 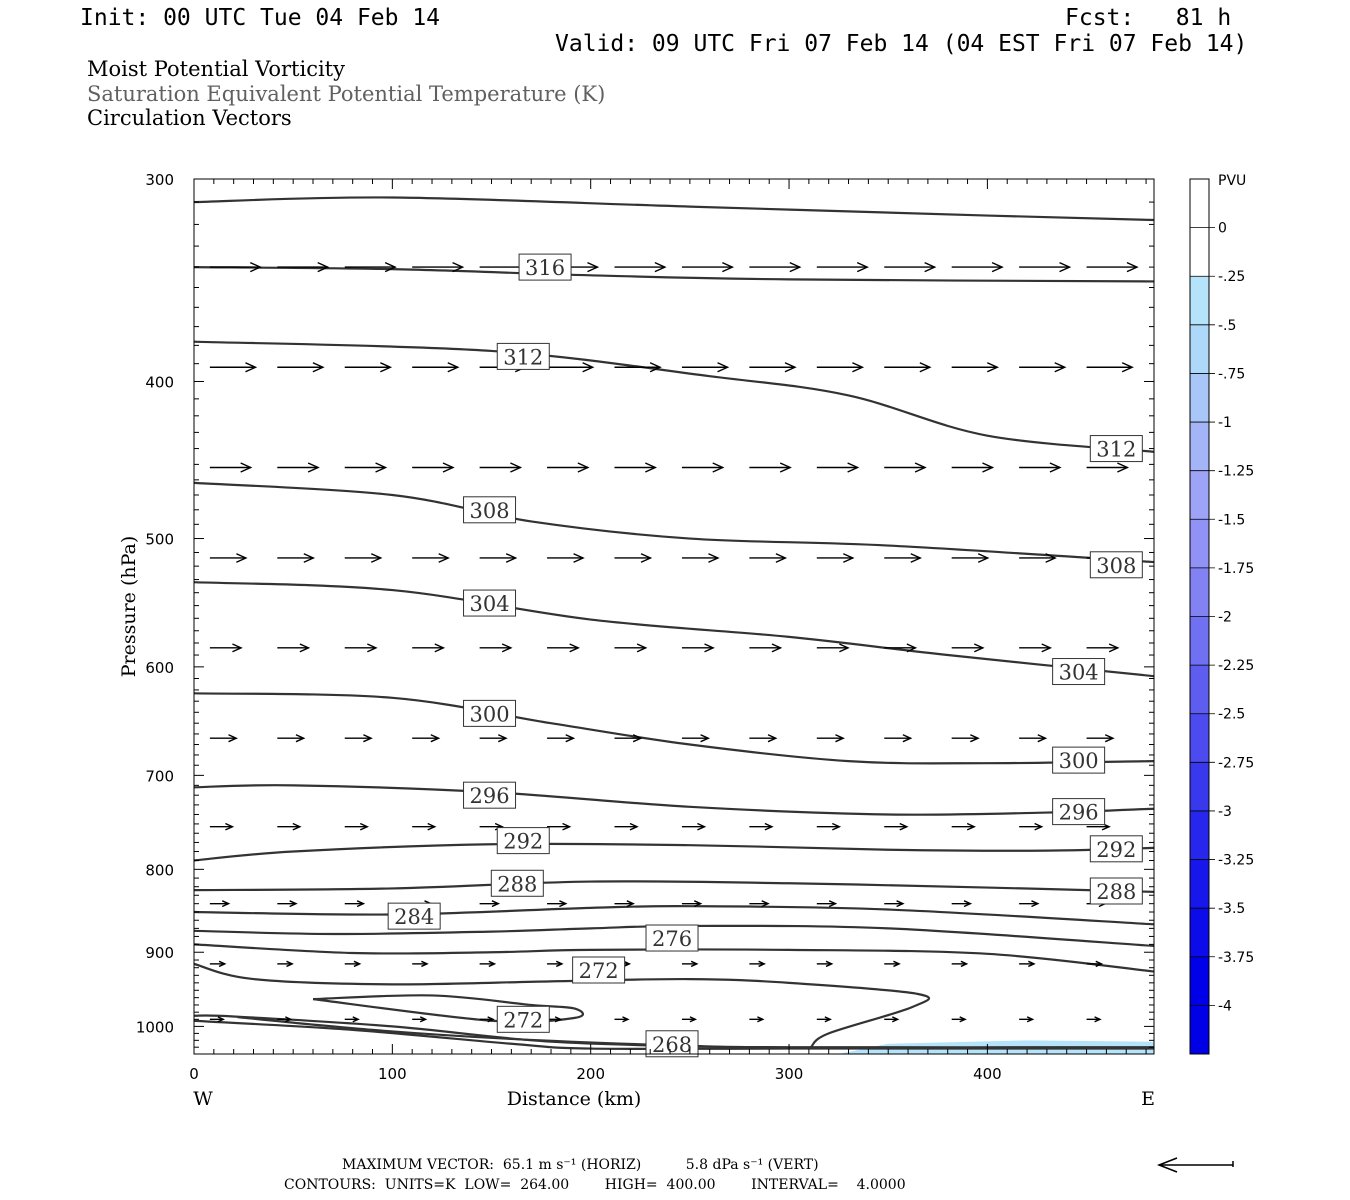 What do you see at coordinates (159, 540) in the screenshot?
I see `y-tick-label-500: 500` at bounding box center [159, 540].